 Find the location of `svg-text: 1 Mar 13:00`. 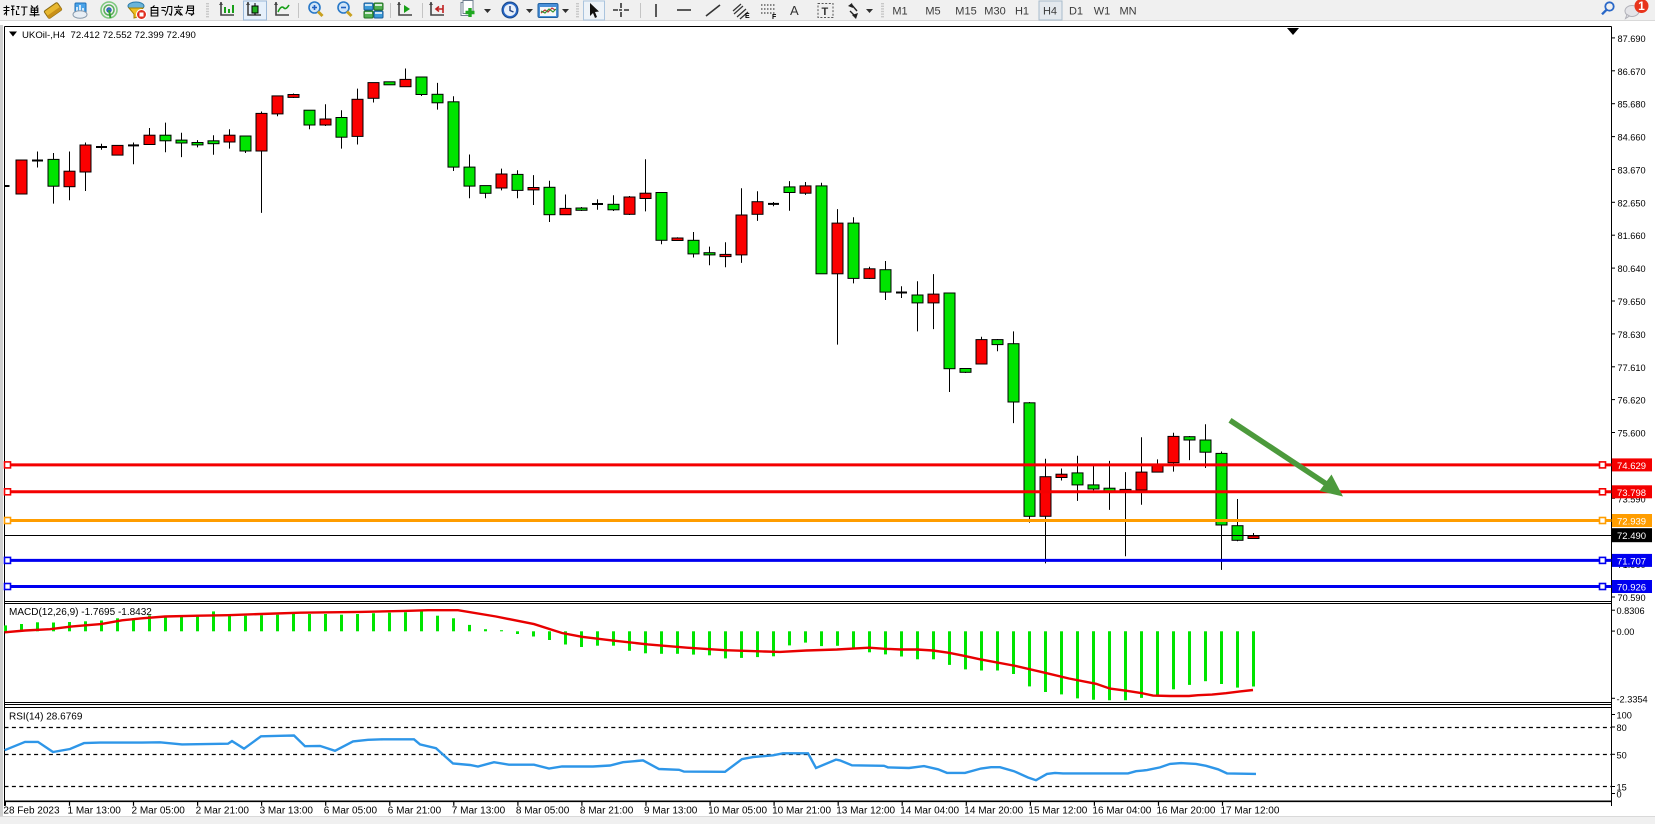

svg-text: 1 Mar 13:00 is located at coordinates (95, 811).